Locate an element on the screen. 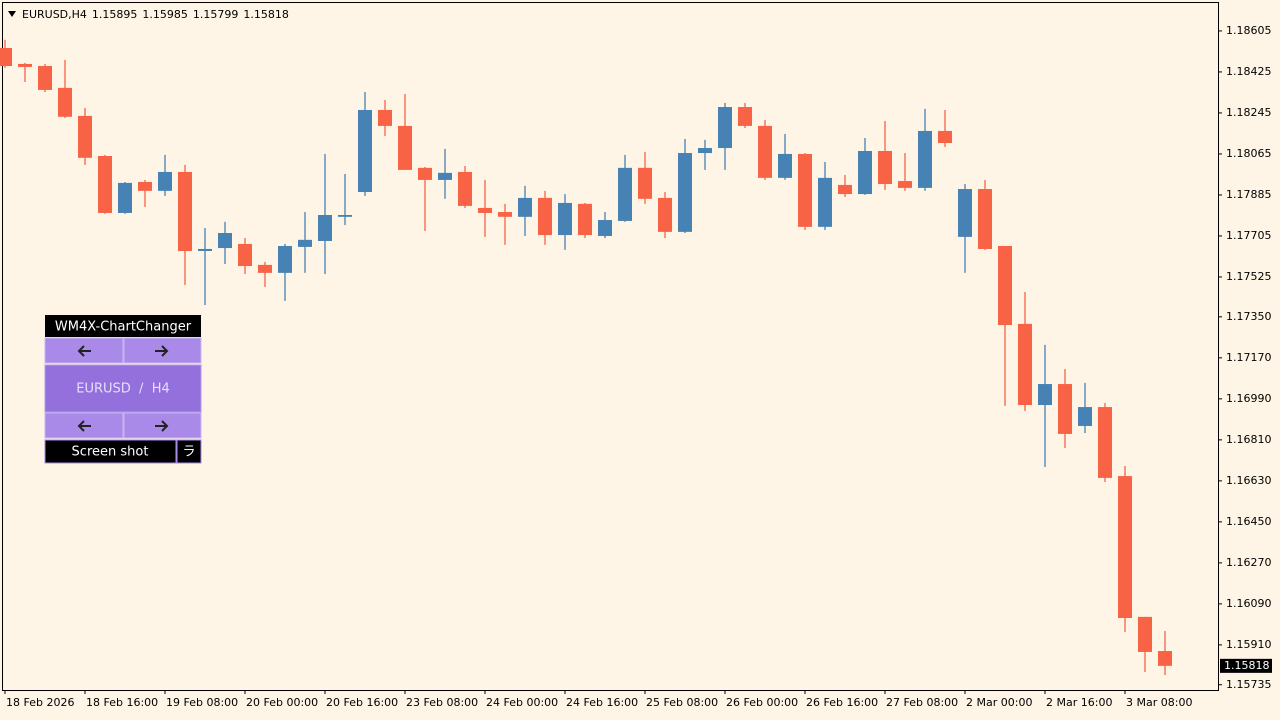 This screenshot has height=720, width=1280. x-tick-label: 24 Feb 16:00 is located at coordinates (602, 702).